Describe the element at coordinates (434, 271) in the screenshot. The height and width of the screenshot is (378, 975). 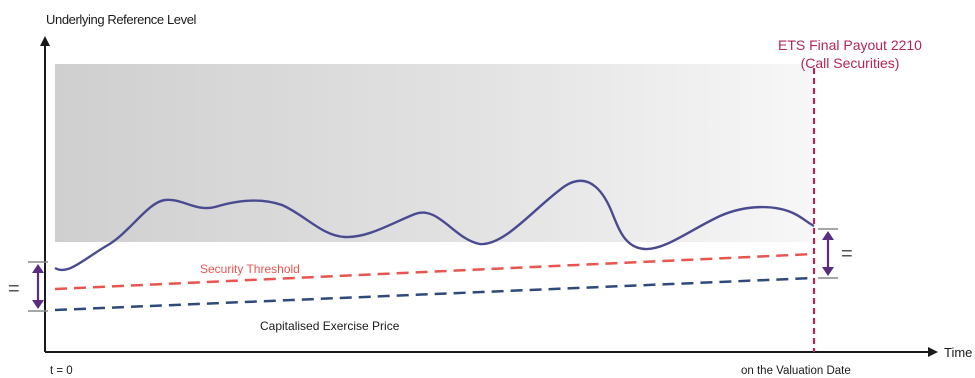
I see `security-threshold-line` at that location.